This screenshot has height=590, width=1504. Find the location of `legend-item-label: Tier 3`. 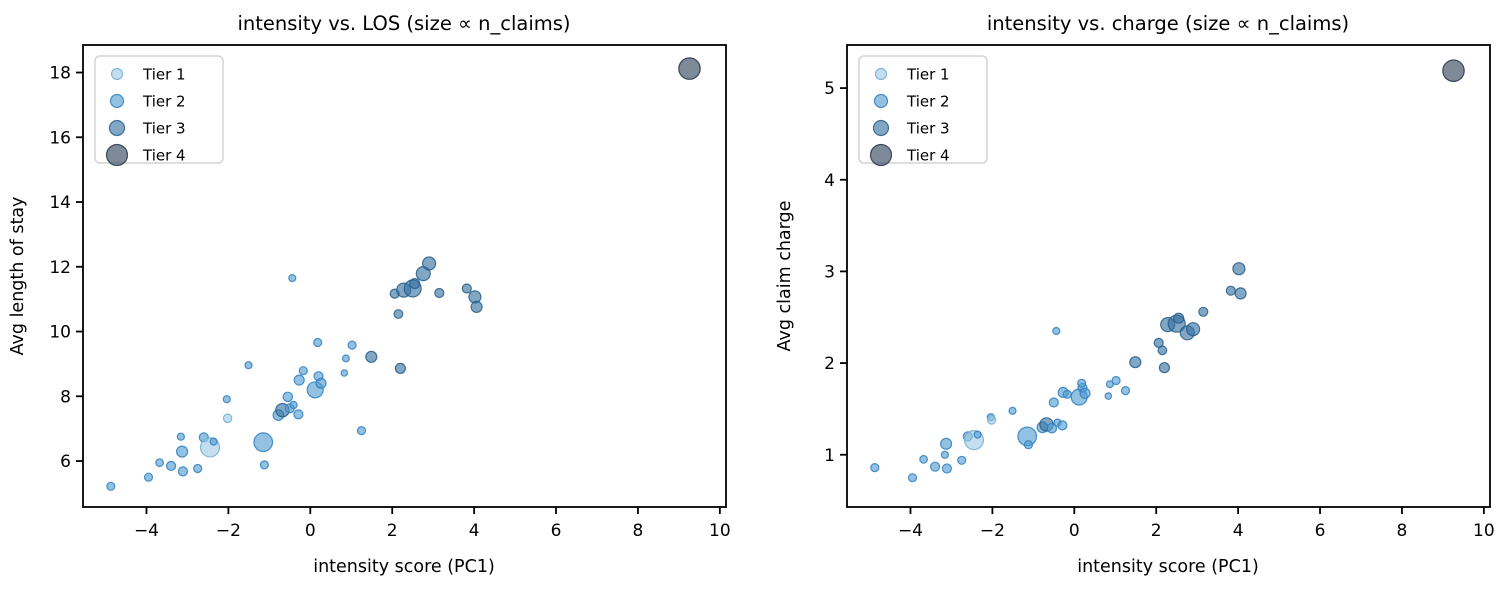

legend-item-label: Tier 3 is located at coordinates (928, 129).